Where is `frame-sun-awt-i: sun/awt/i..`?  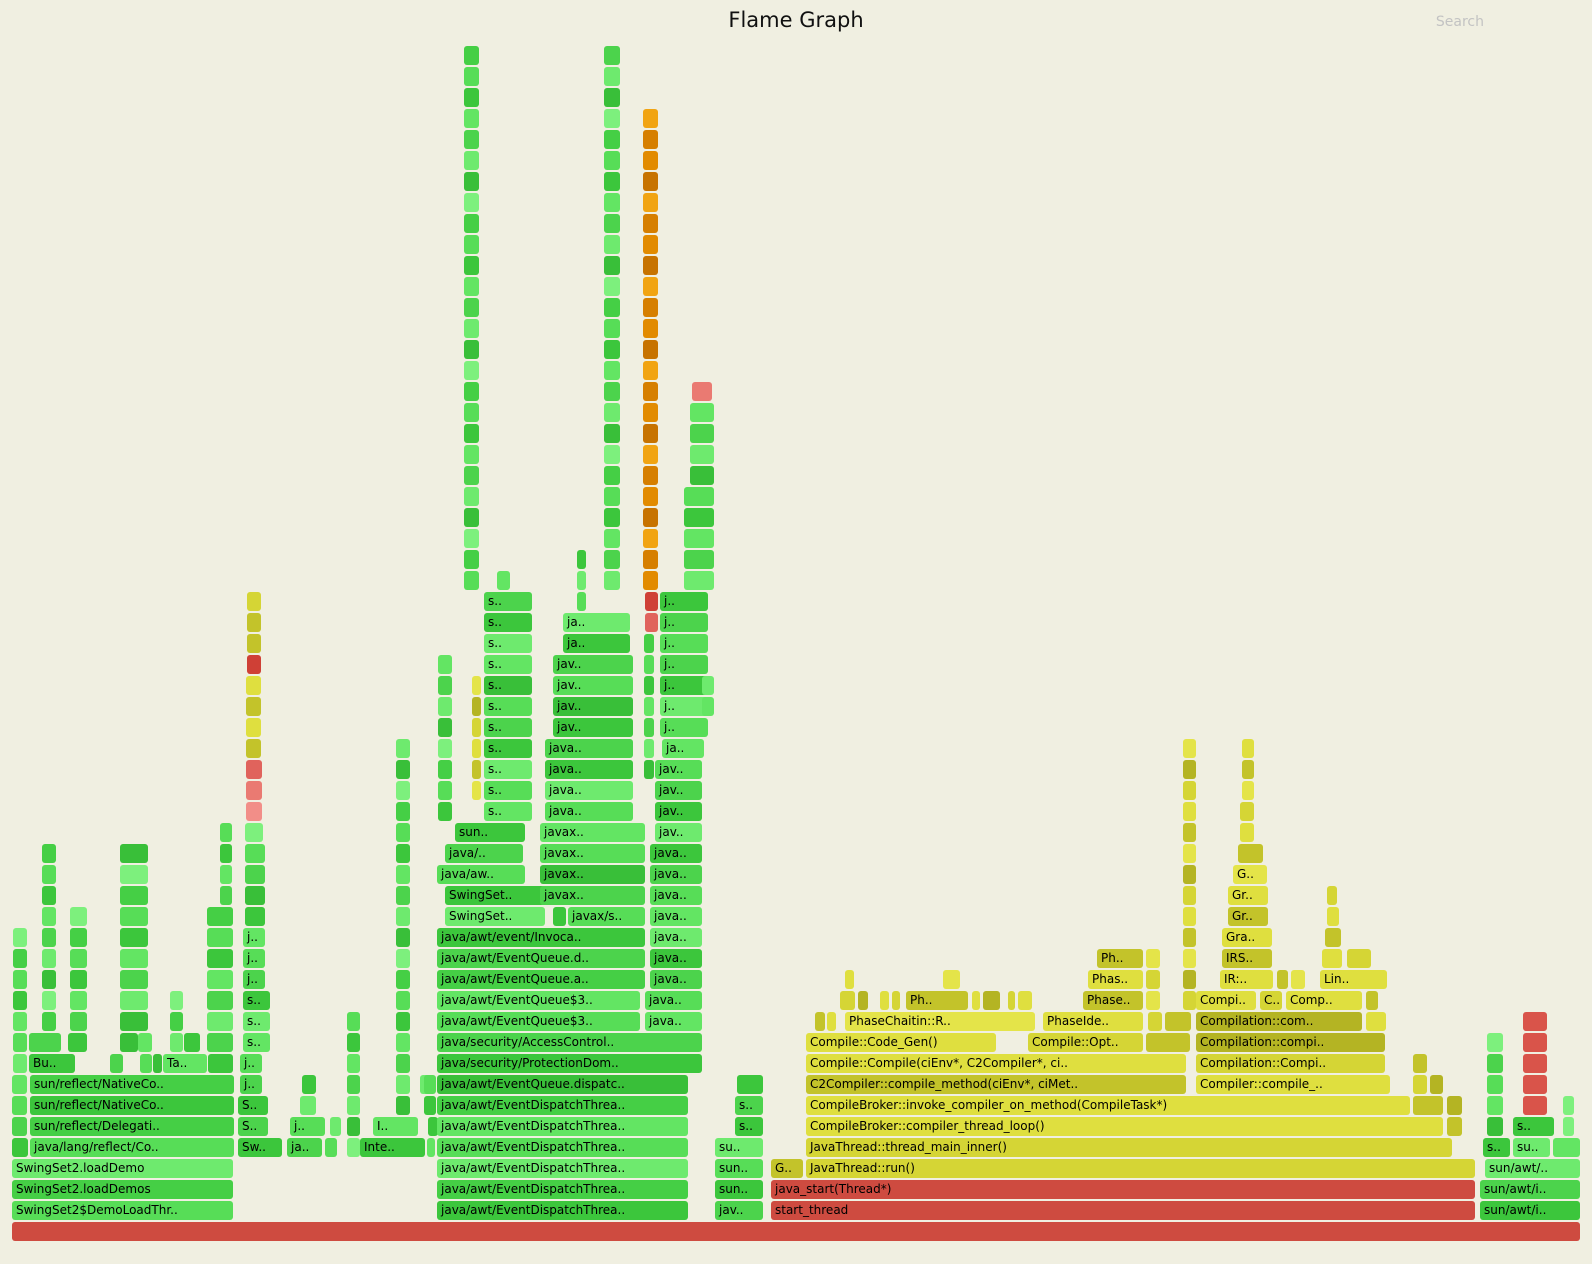
frame-sun-awt-i: sun/awt/i.. is located at coordinates (1530, 1210).